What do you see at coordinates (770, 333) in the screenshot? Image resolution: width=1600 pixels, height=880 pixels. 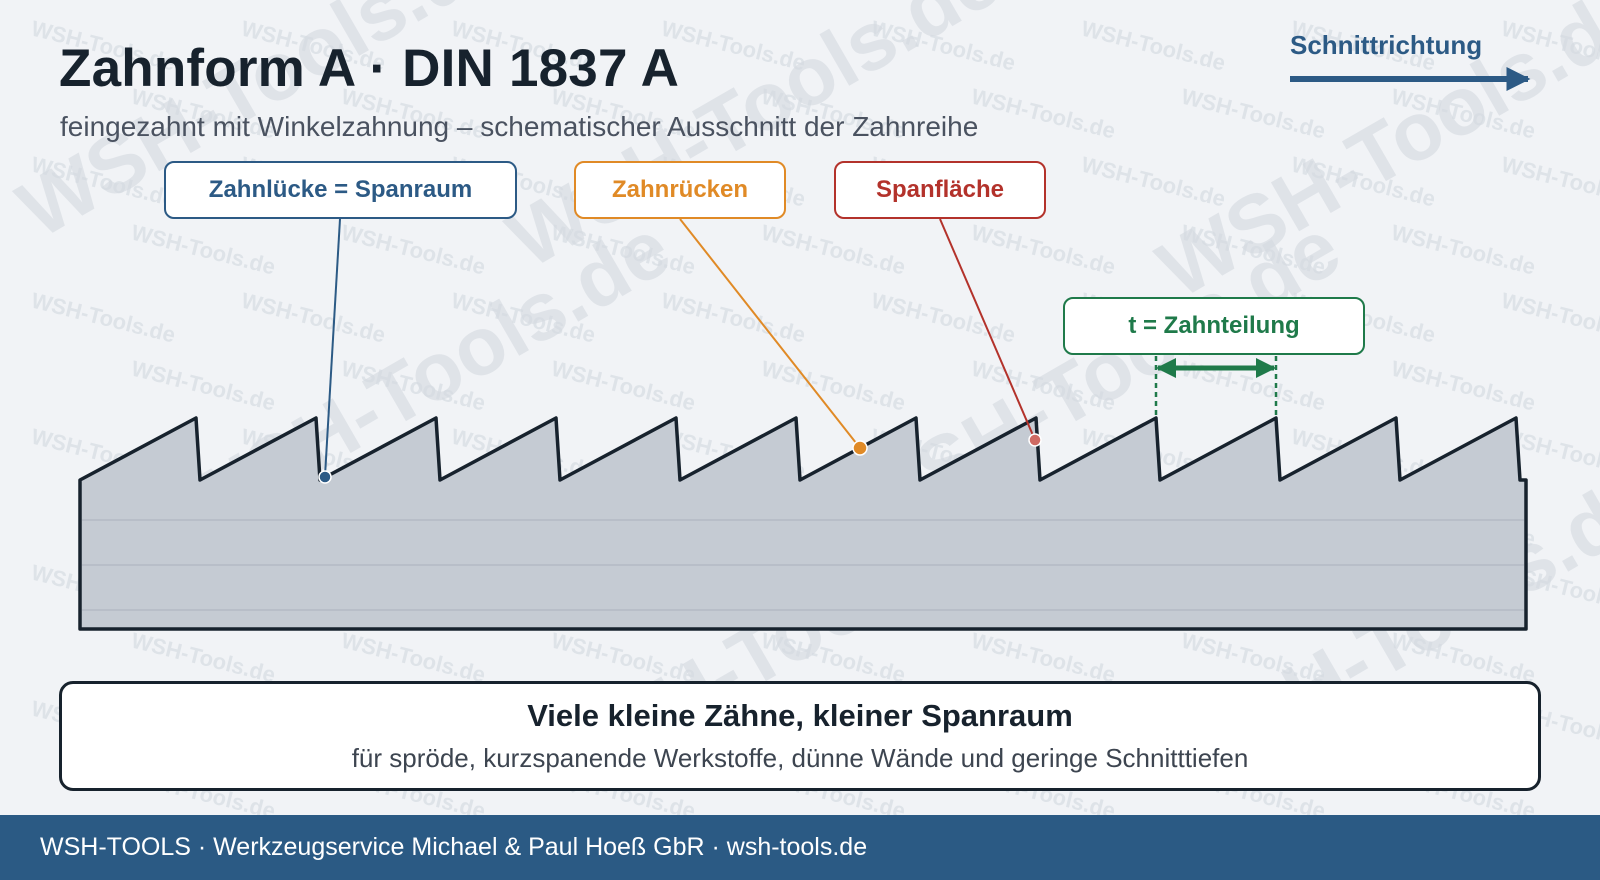 I see `back-leader-line` at bounding box center [770, 333].